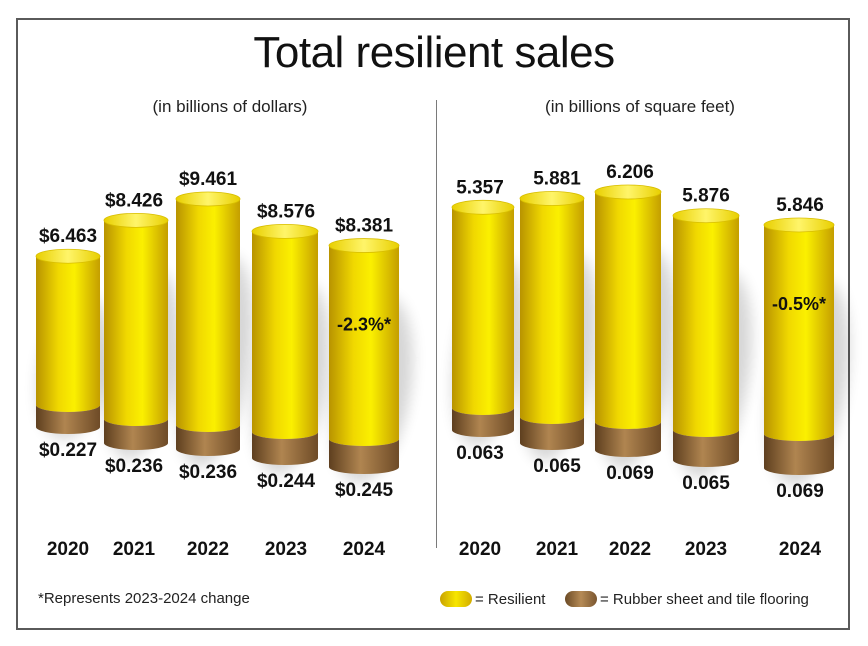 This screenshot has width=868, height=646. Describe the element at coordinates (510, 599) in the screenshot. I see `legend-label-resilient: = Resilient` at that location.